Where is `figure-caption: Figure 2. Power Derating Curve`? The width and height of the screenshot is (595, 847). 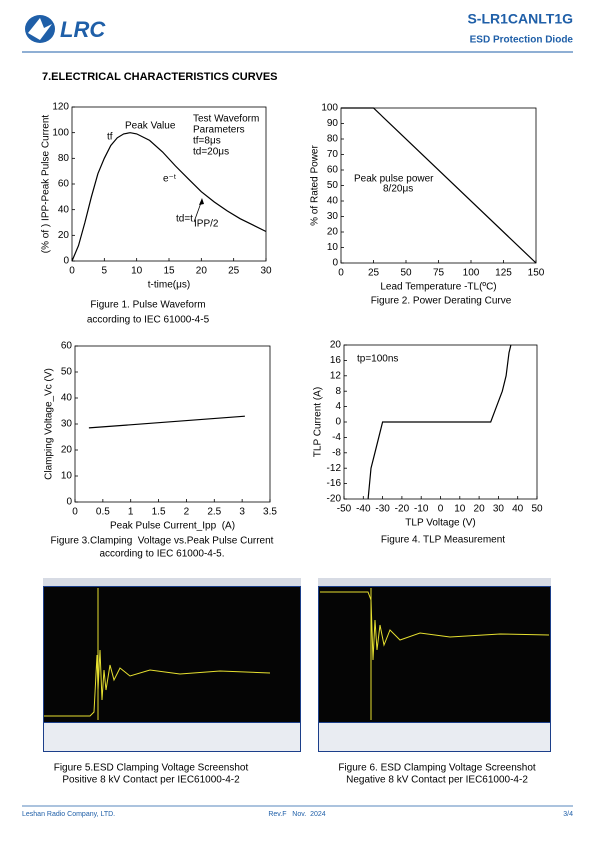 figure-caption: Figure 2. Power Derating Curve is located at coordinates (441, 301).